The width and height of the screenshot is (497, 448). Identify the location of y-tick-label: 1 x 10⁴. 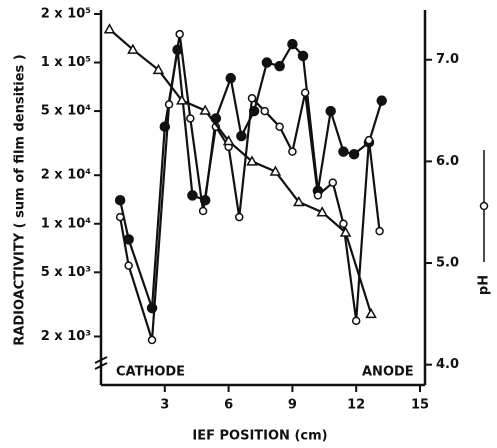
(66, 223).